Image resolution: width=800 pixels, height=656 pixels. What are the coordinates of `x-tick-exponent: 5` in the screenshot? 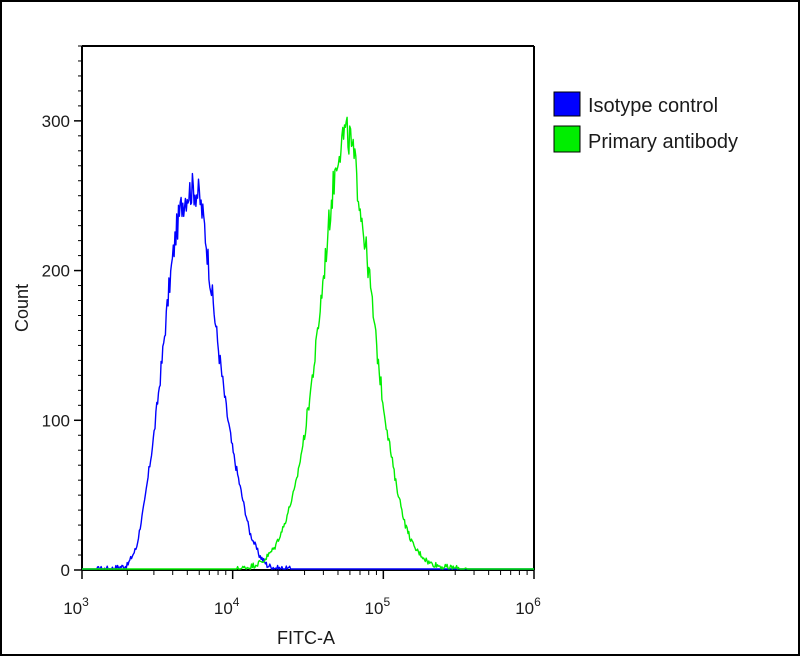 It's located at (386, 602).